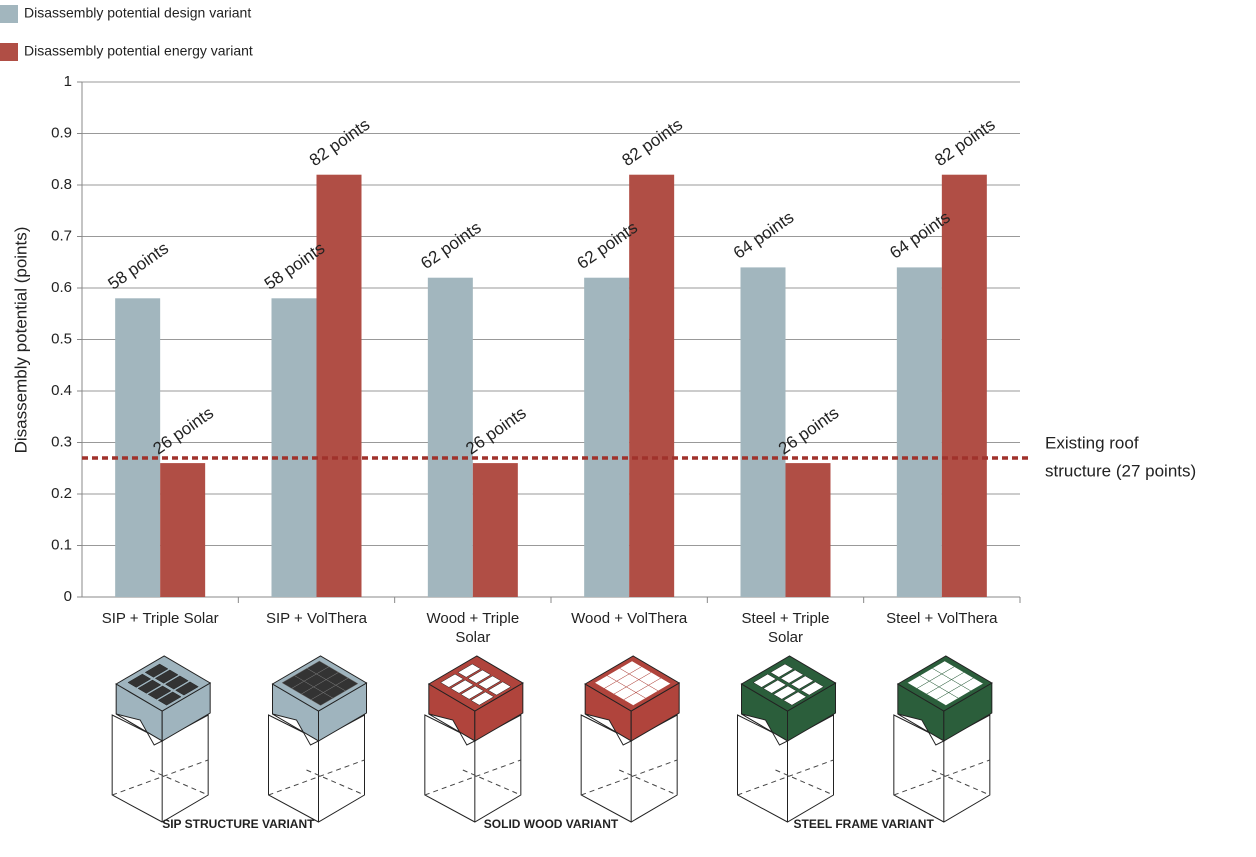  Describe the element at coordinates (864, 824) in the screenshot. I see `panel-label: STEEL FRAME VARIANT` at that location.